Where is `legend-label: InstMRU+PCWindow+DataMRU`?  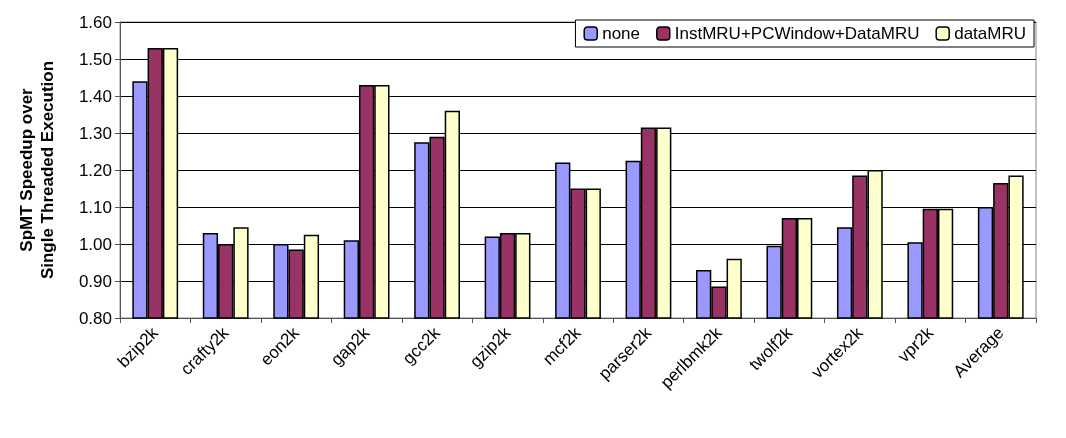 legend-label: InstMRU+PCWindow+DataMRU is located at coordinates (797, 33).